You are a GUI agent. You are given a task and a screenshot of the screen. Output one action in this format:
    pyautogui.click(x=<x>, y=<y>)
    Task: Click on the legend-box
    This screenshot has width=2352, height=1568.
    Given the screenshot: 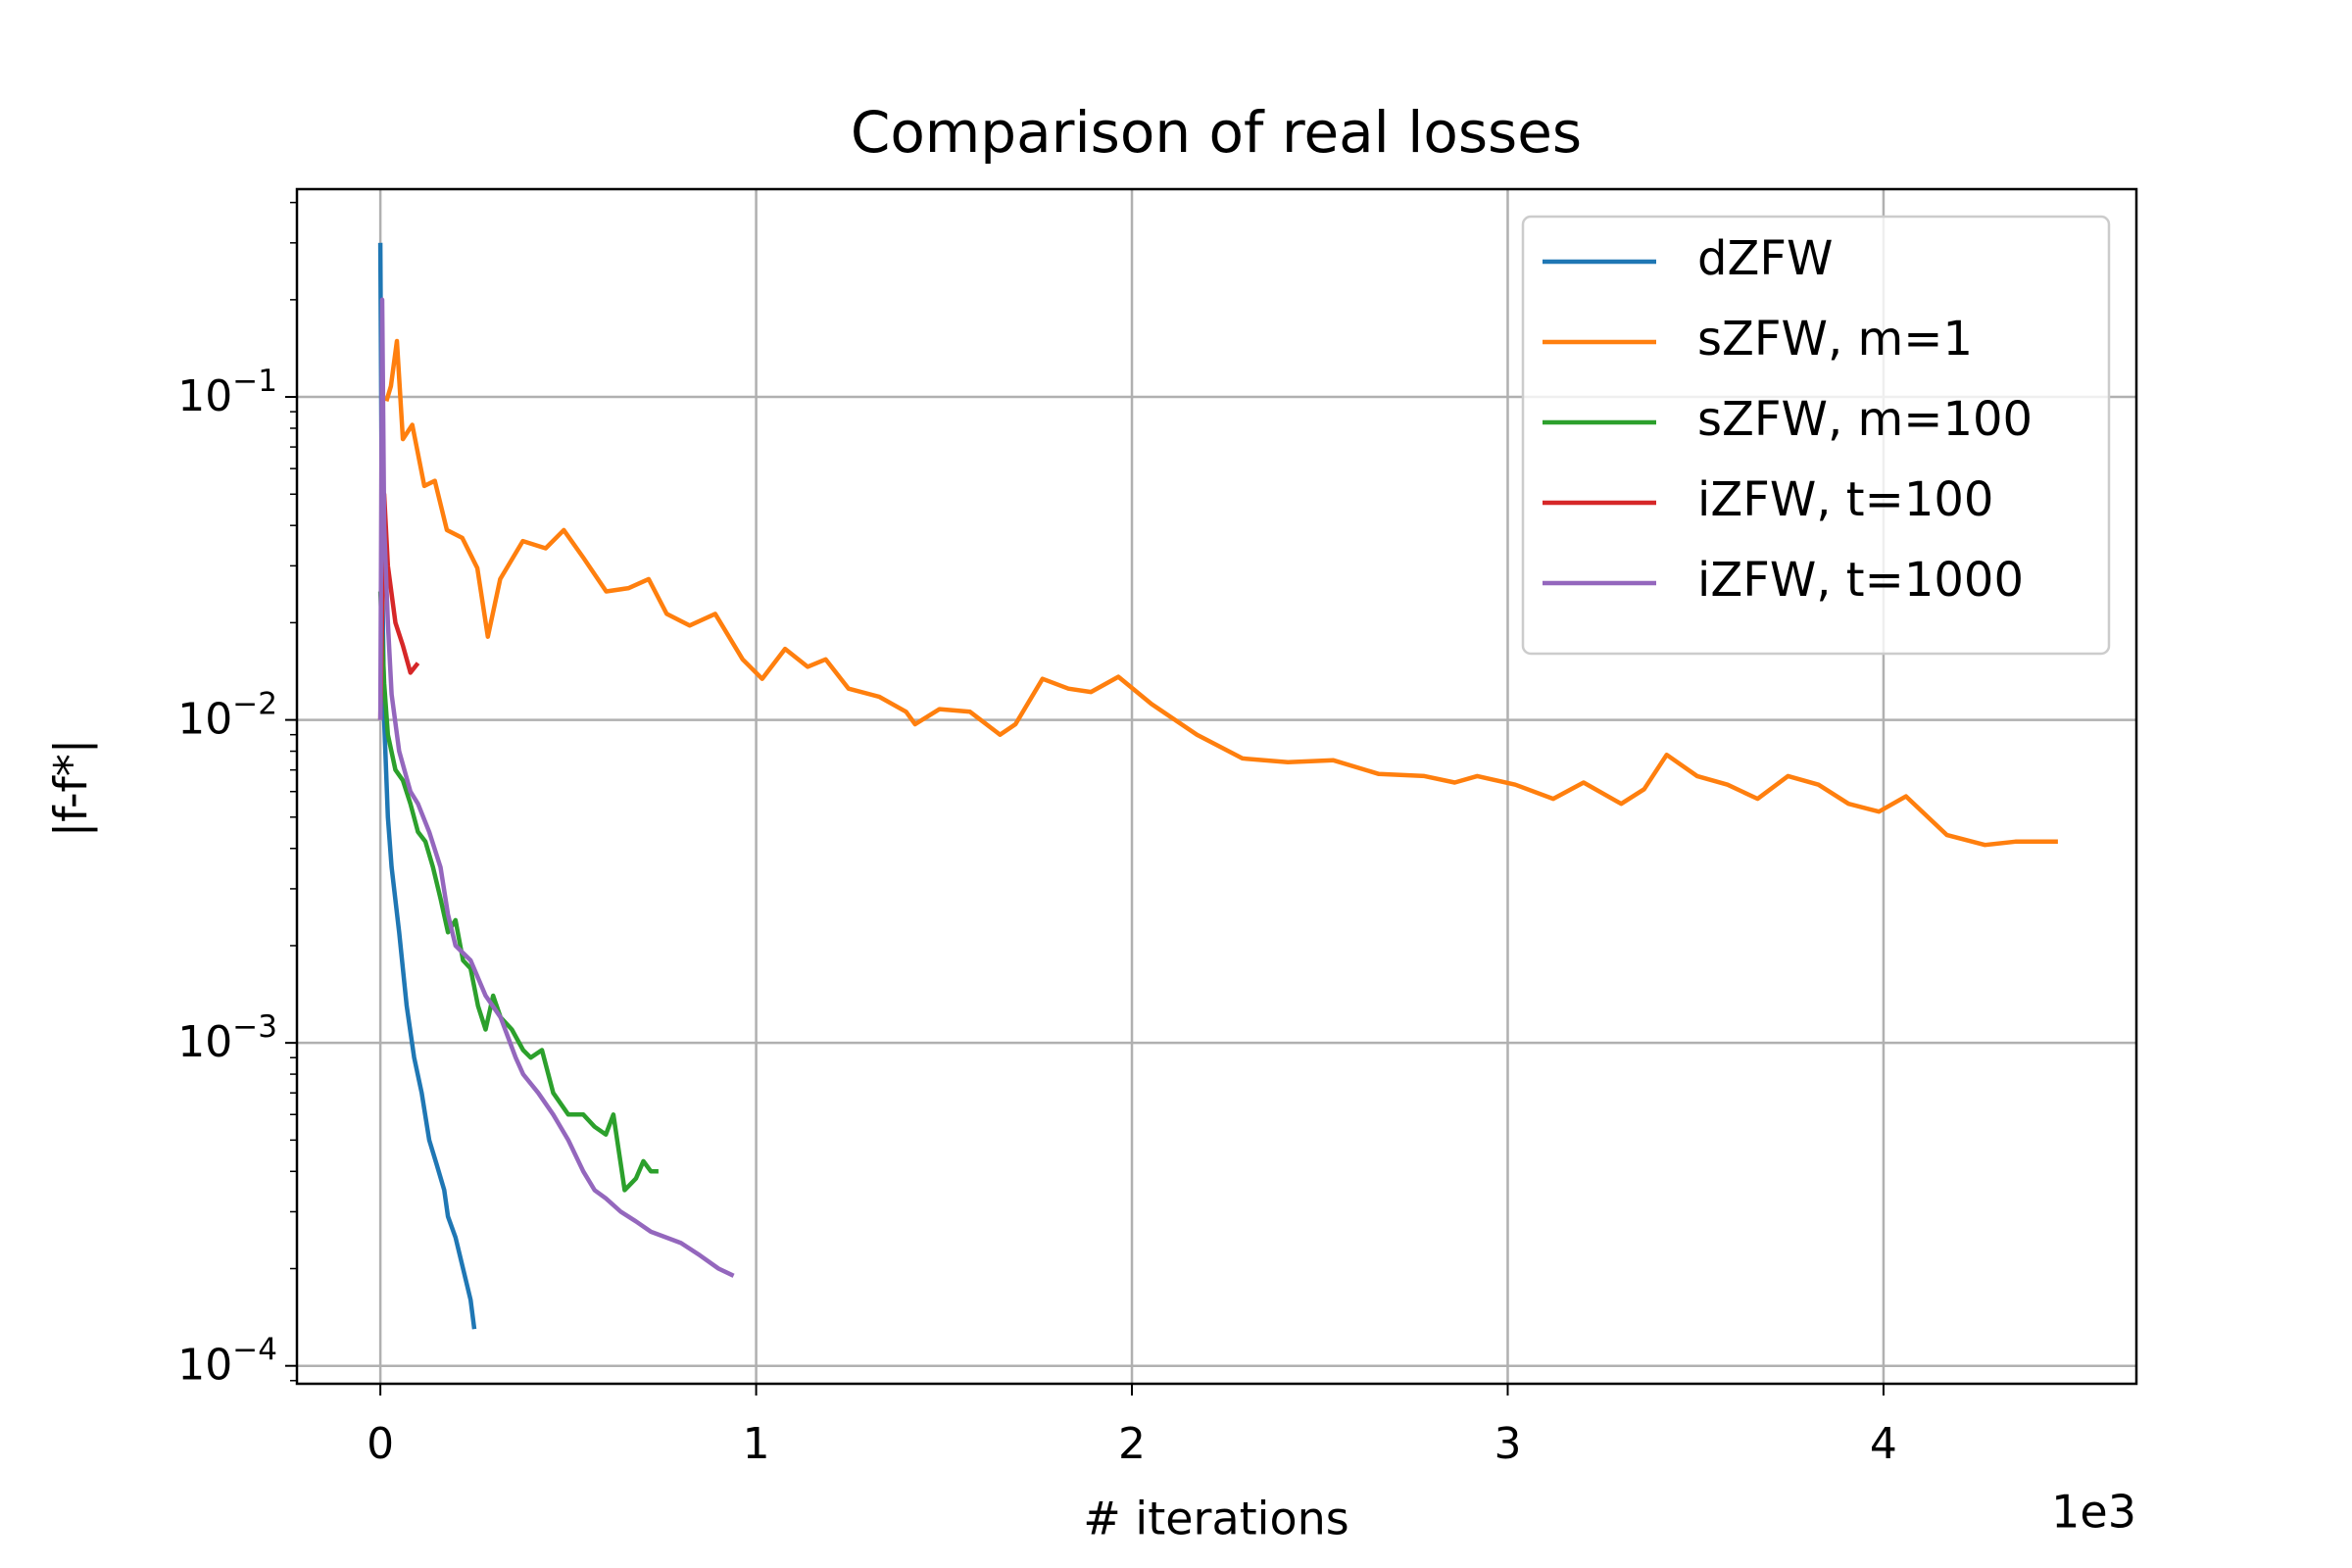 What is the action you would take?
    pyautogui.click(x=1816, y=435)
    